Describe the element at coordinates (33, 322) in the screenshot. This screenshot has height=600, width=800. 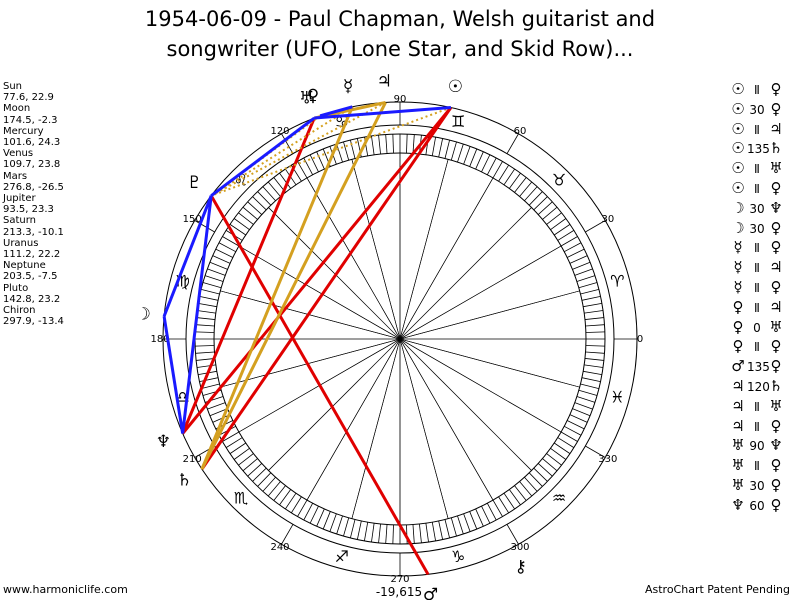
I see `planet-coords-chiron: 297.9, -13.4` at that location.